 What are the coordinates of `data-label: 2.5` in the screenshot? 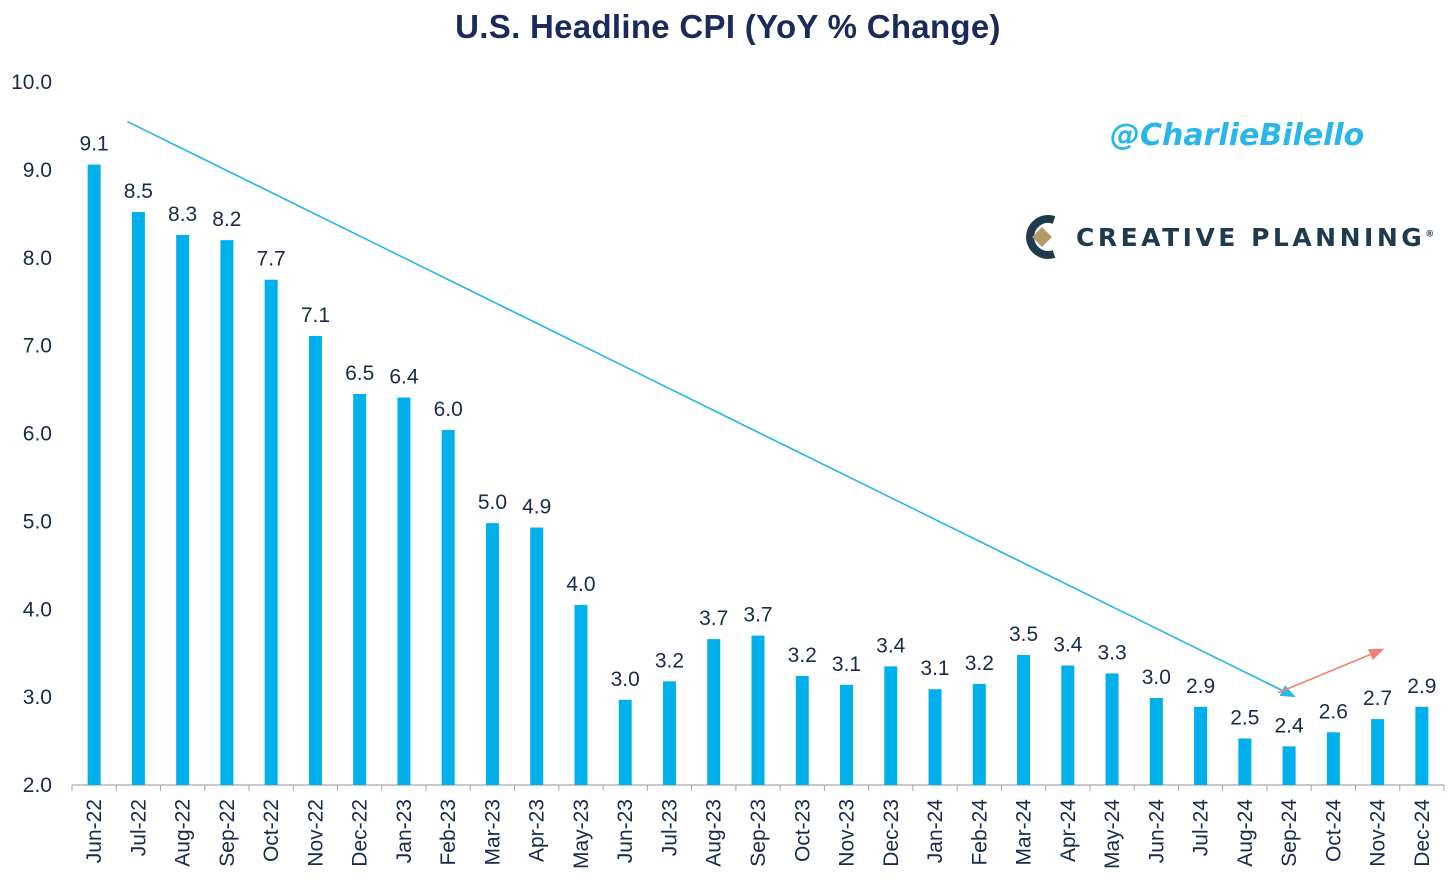 It's located at (1244, 717).